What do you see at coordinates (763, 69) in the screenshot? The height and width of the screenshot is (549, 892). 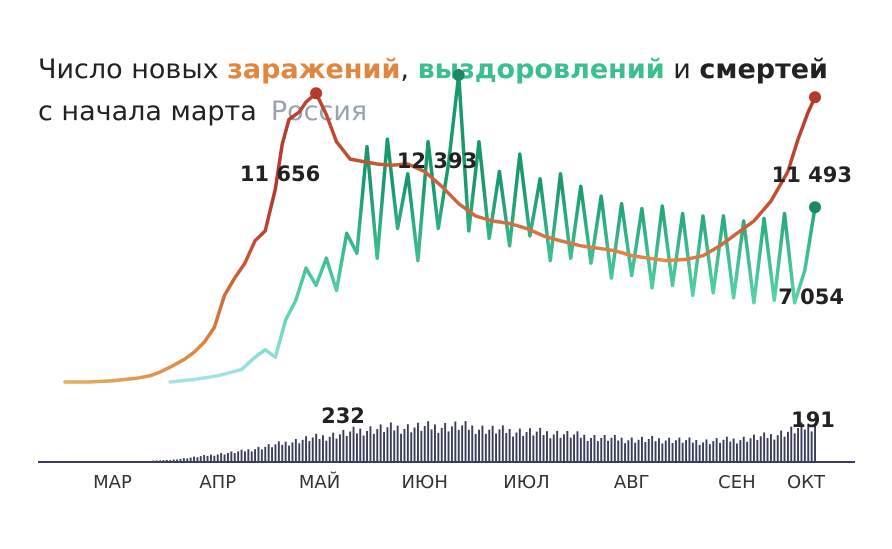 I see `title-deaths: смертей` at bounding box center [763, 69].